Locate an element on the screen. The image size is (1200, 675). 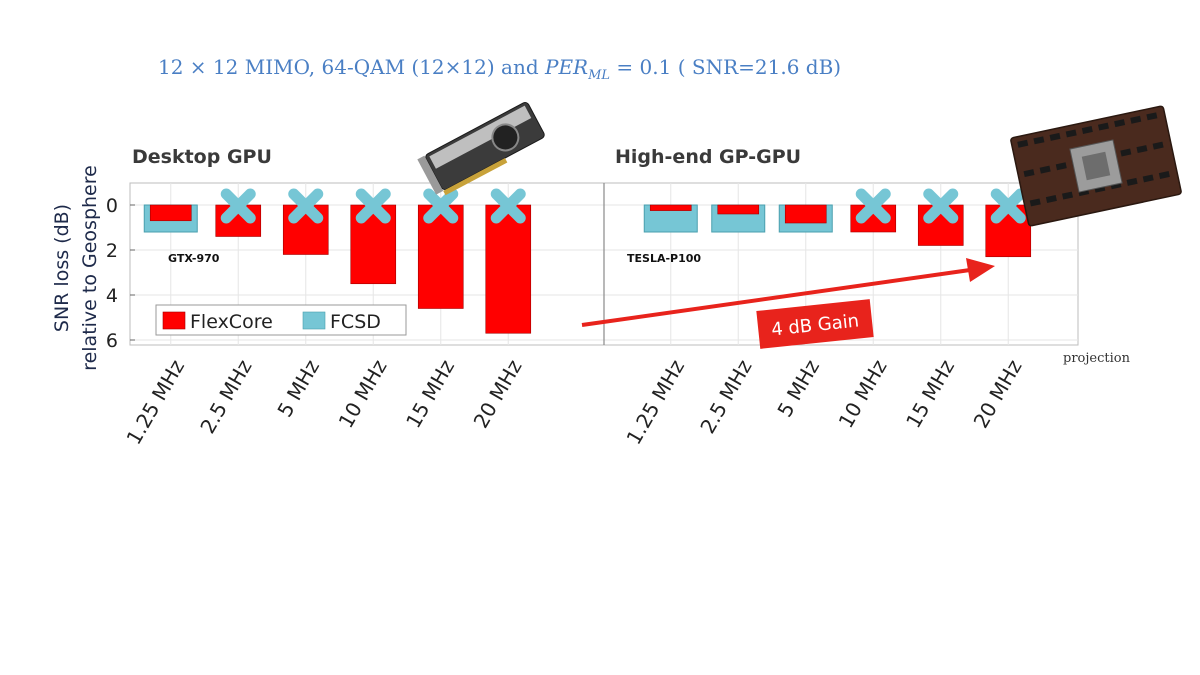
gain-arrow-line is located at coordinates (776, 297).